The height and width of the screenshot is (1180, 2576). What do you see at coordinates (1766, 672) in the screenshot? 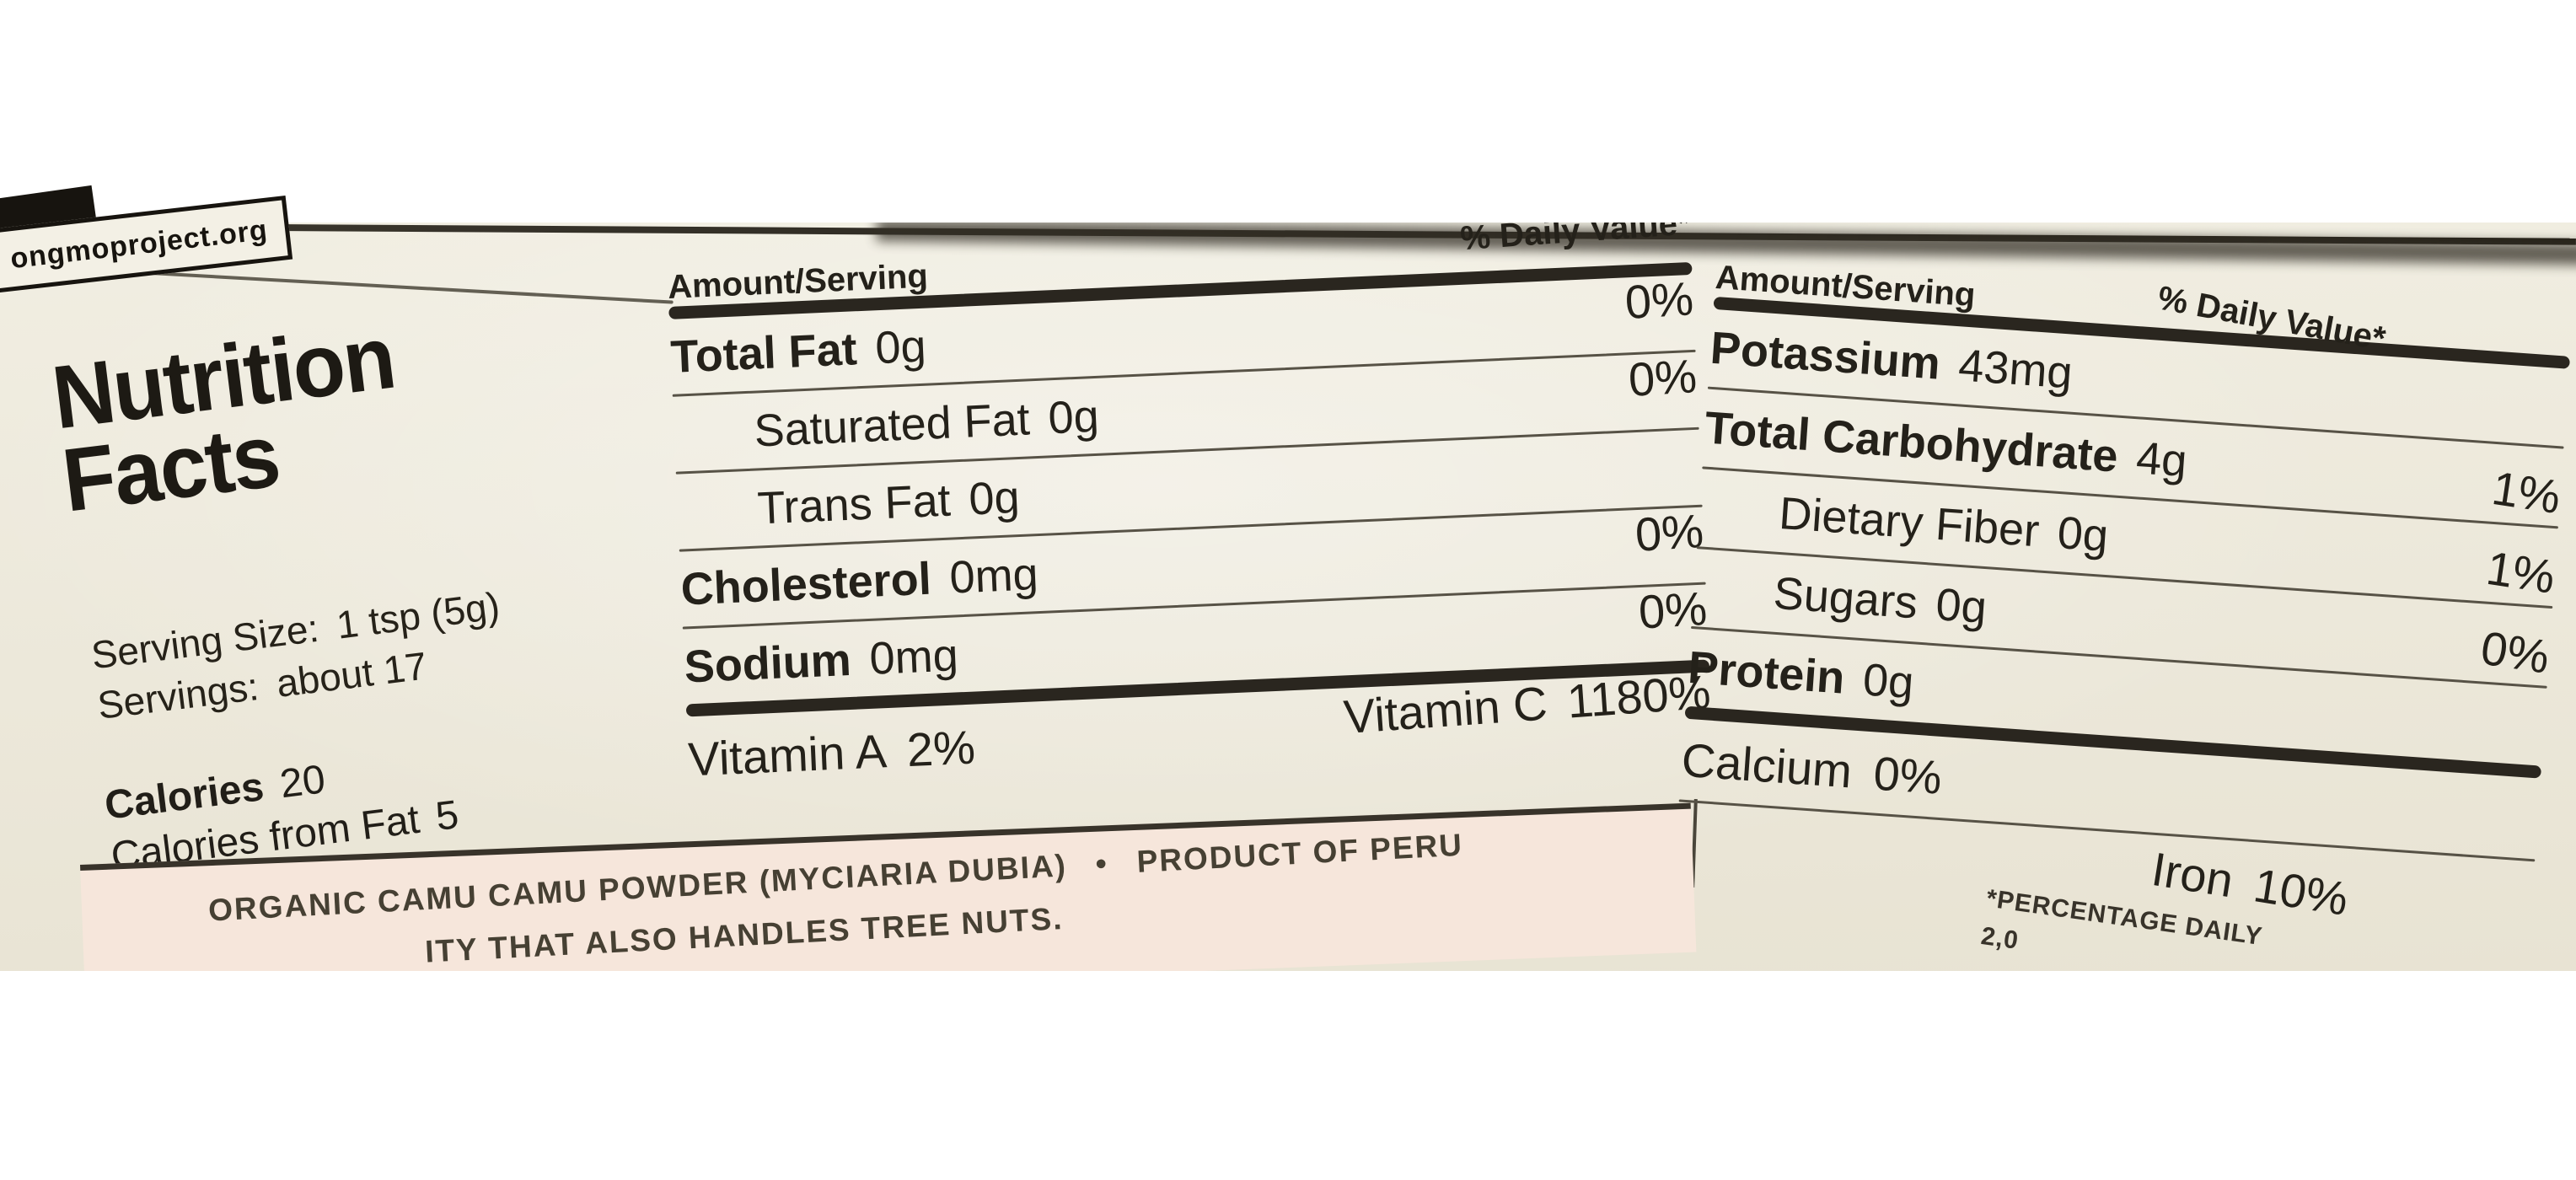
I see `nutrient-name: Protein` at bounding box center [1766, 672].